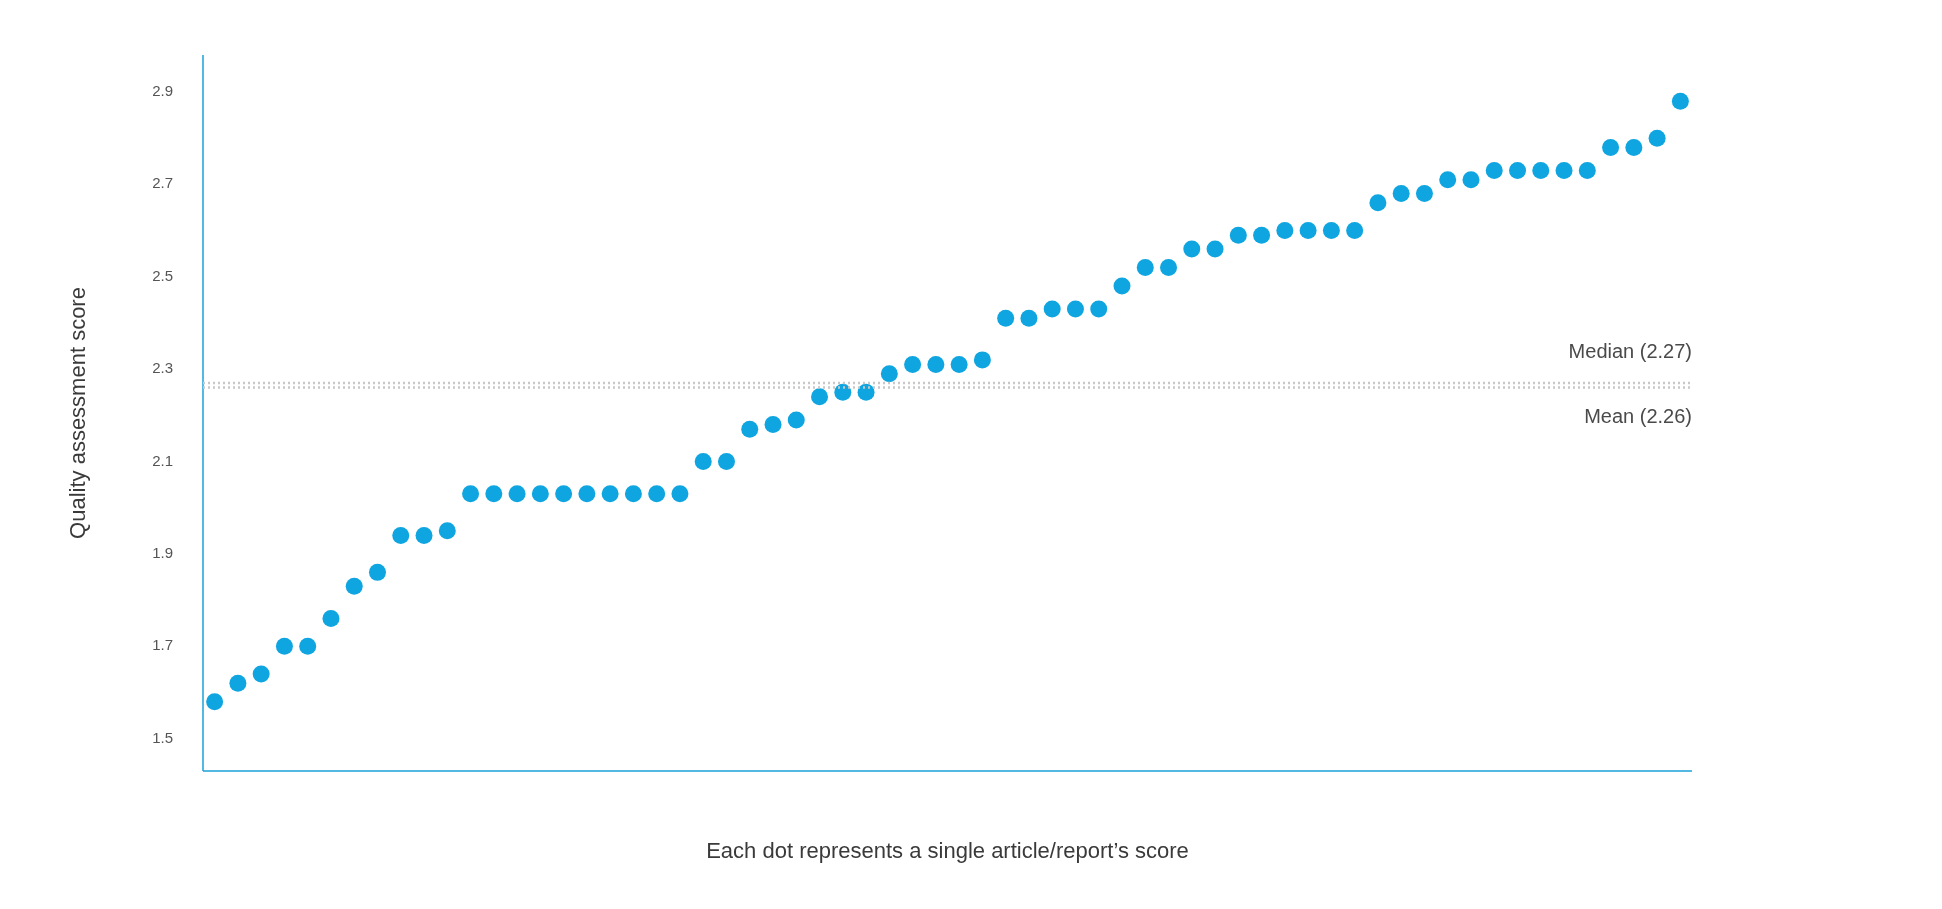 This screenshot has height=909, width=1942. What do you see at coordinates (162, 91) in the screenshot?
I see `y-tick-label: 2.9` at bounding box center [162, 91].